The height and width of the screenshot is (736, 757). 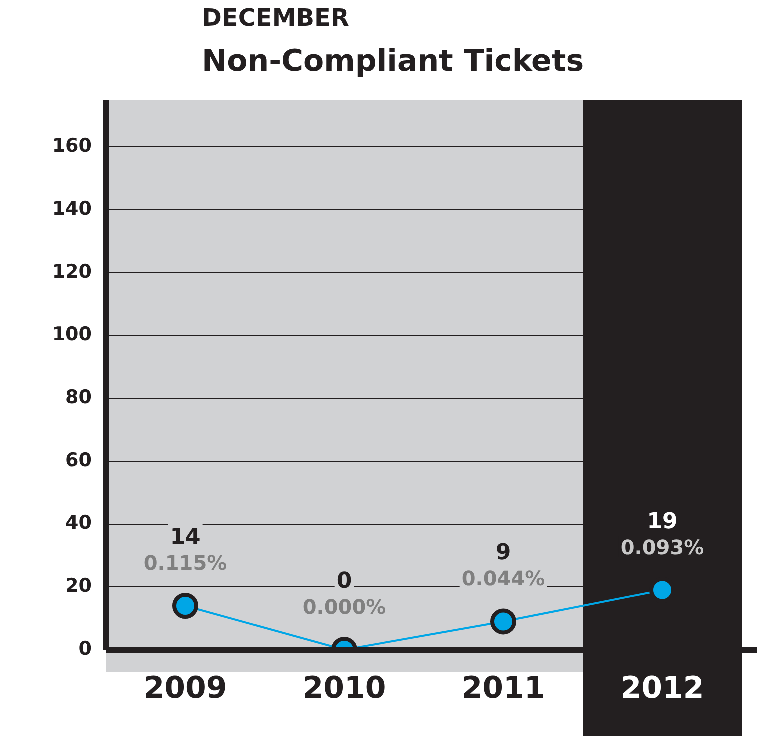 I want to click on x-tick-label: 2010, so click(x=344, y=688).